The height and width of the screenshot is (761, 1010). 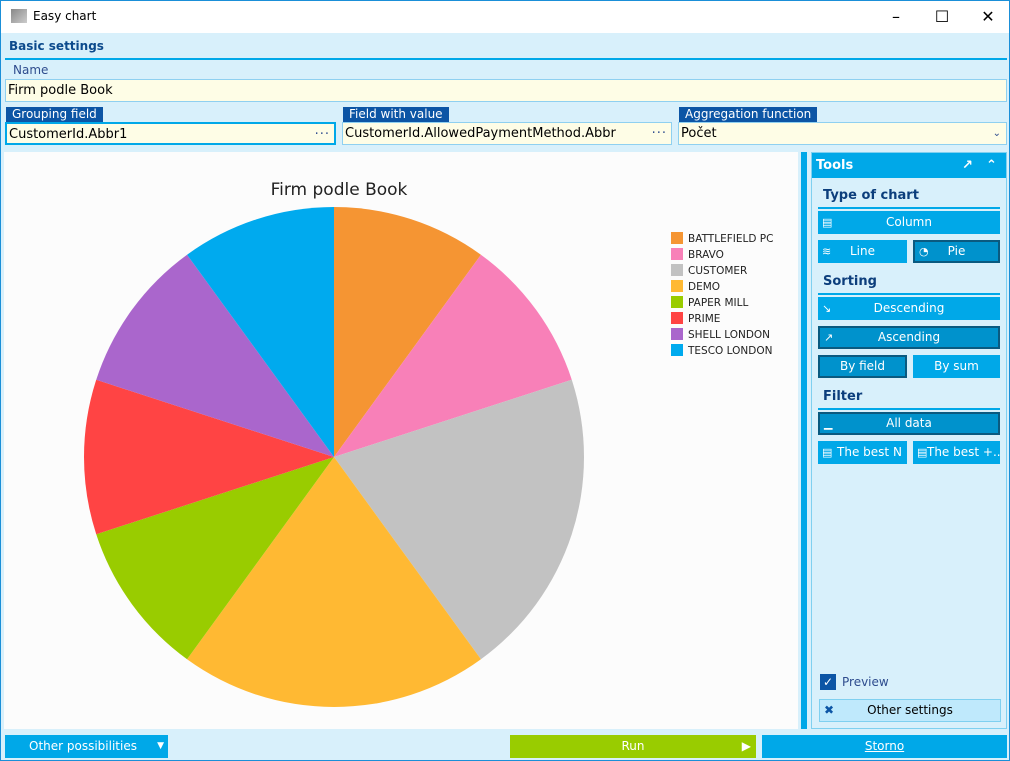 What do you see at coordinates (942, 16) in the screenshot?
I see `maximize-button: ☐` at bounding box center [942, 16].